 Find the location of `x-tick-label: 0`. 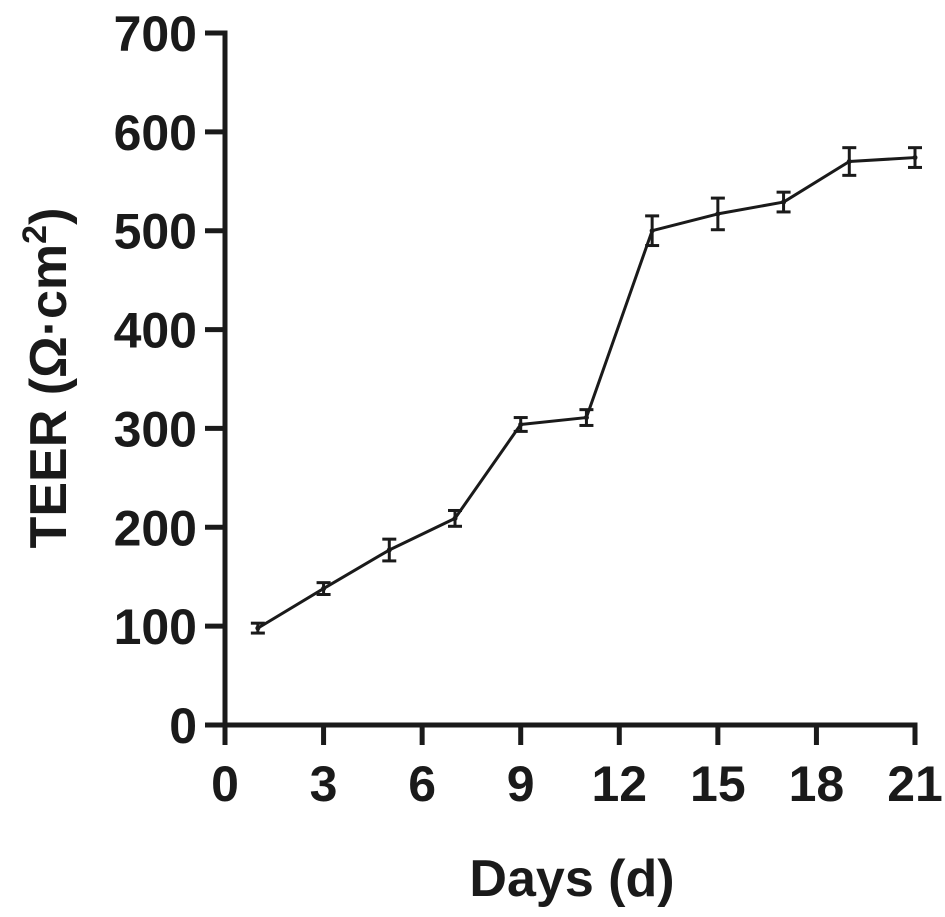

x-tick-label: 0 is located at coordinates (225, 784).